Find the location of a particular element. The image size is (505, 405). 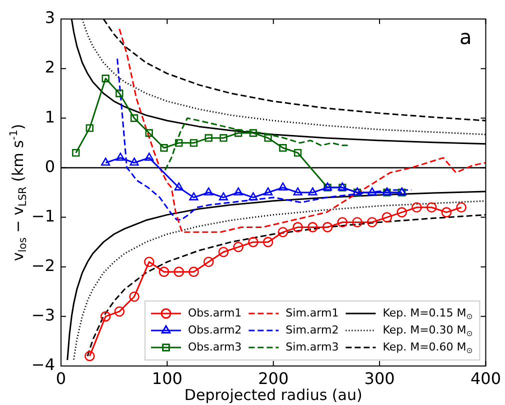

y-tick-label: 3 is located at coordinates (49, 18).